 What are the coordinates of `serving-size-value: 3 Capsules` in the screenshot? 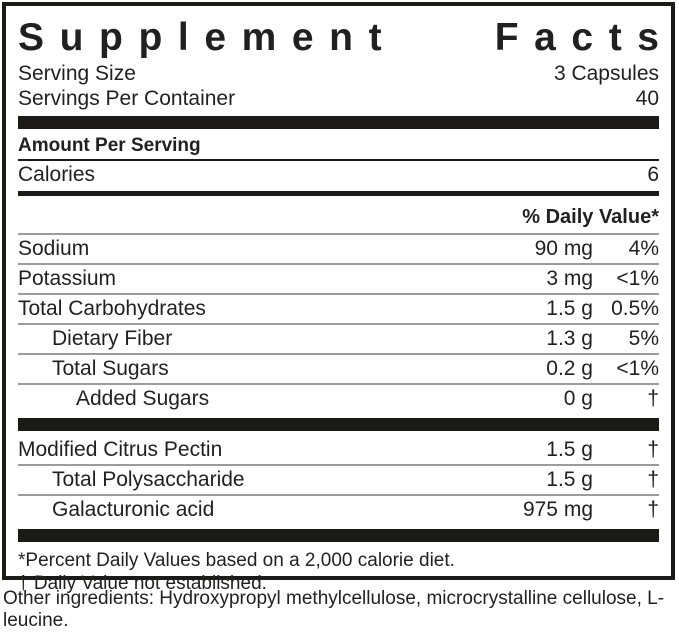 It's located at (606, 73).